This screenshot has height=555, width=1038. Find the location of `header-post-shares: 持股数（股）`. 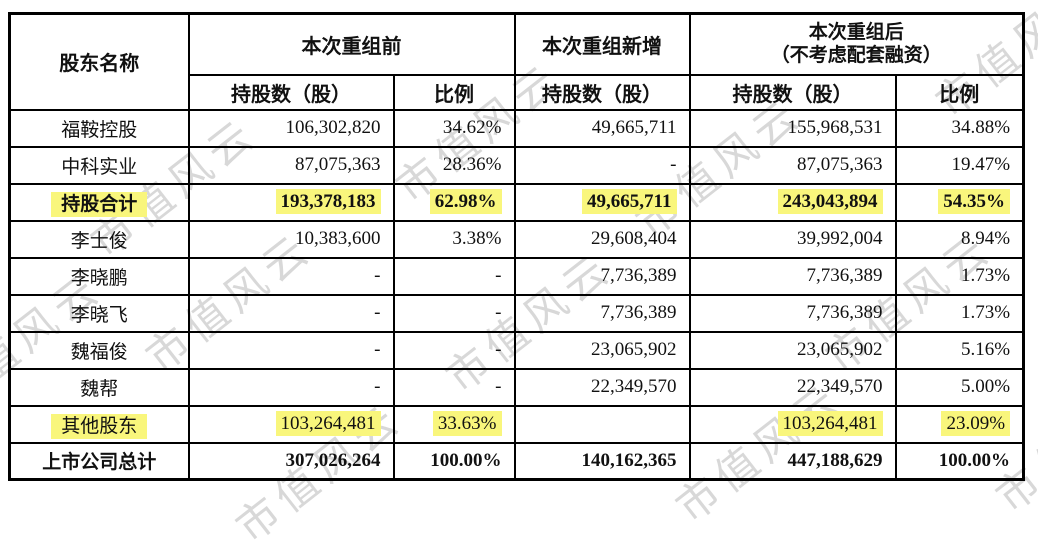

header-post-shares: 持股数（股） is located at coordinates (792, 92).